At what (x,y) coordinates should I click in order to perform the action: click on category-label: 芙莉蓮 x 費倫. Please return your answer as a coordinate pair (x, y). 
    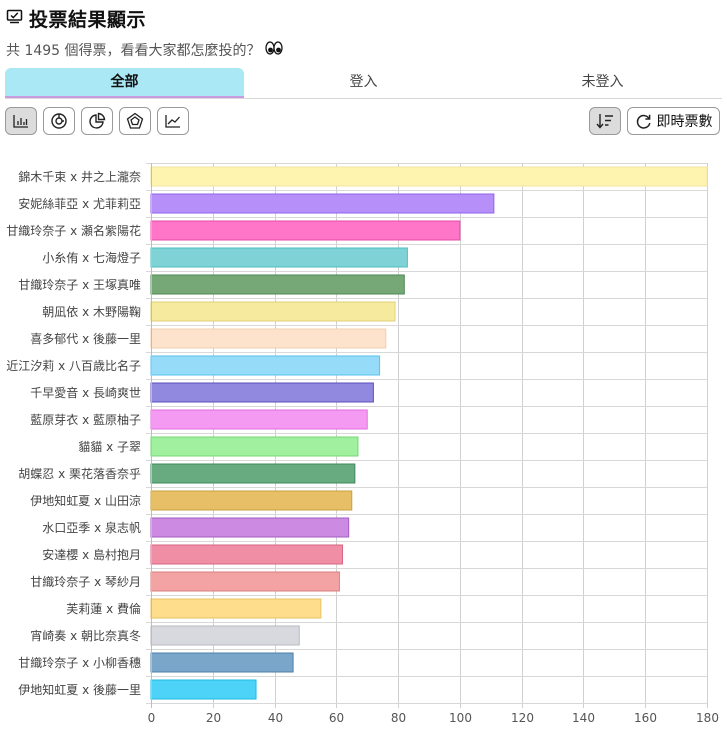
    Looking at the image, I should click on (103, 608).